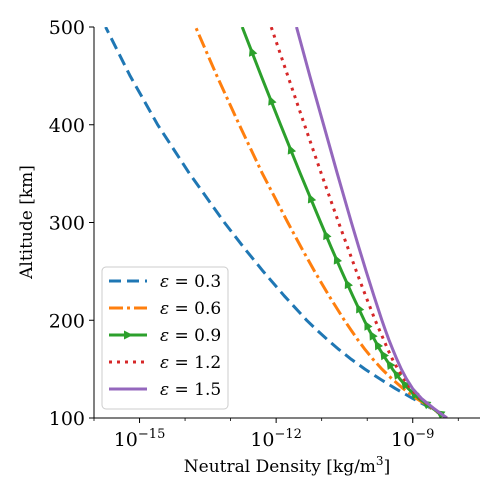 This screenshot has height=500, width=500. I want to click on y-tick-label: 500, so click(67, 28).